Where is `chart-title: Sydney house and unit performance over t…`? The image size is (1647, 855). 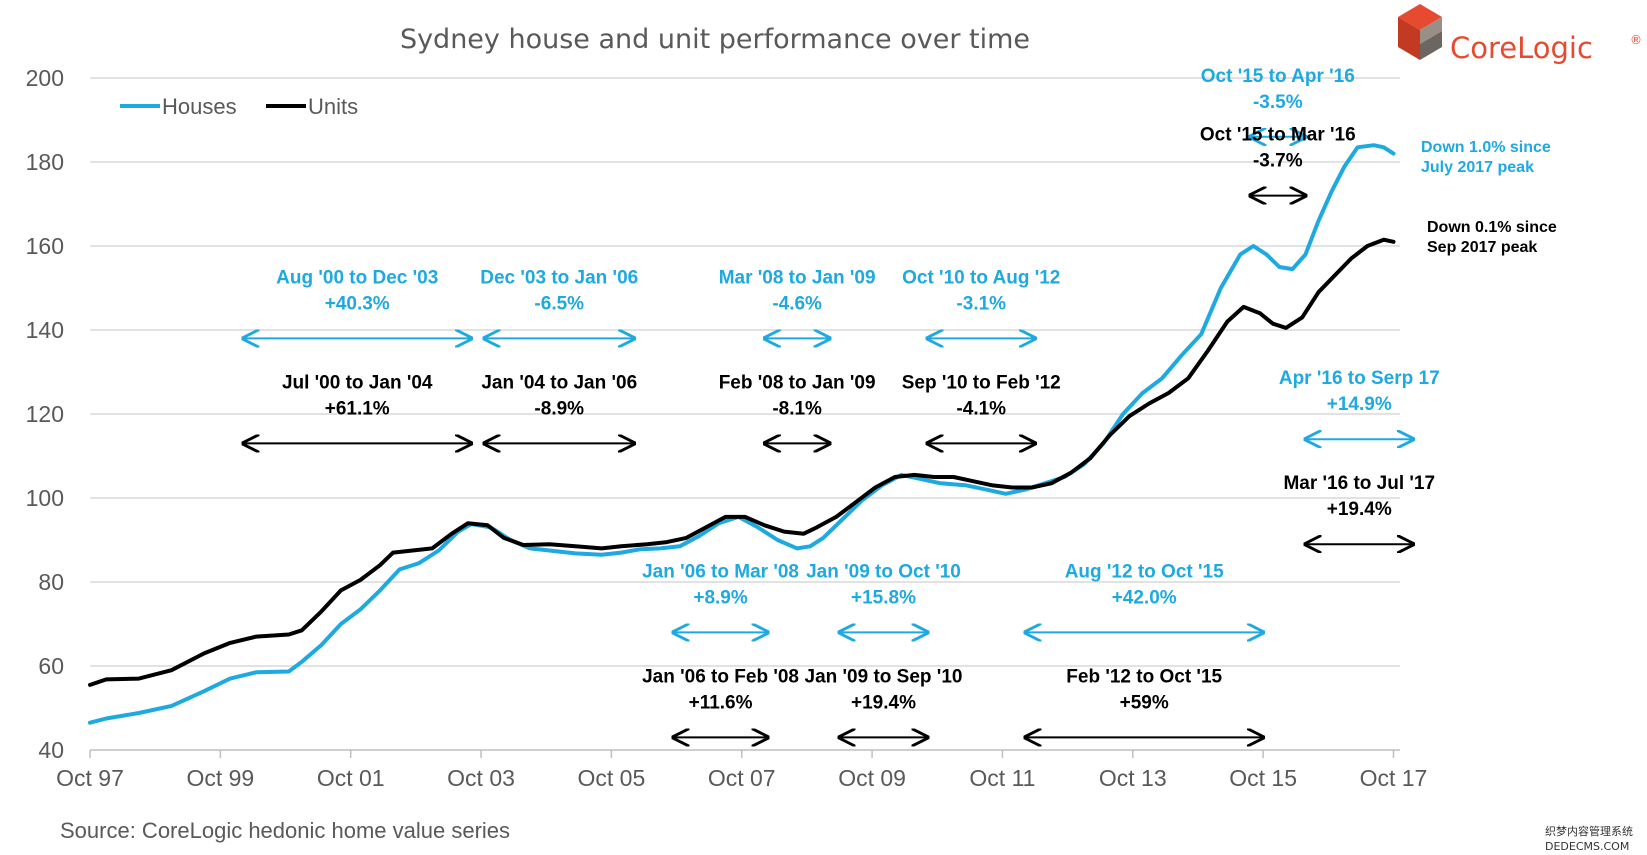
chart-title: Sydney house and unit performance over t… is located at coordinates (715, 39).